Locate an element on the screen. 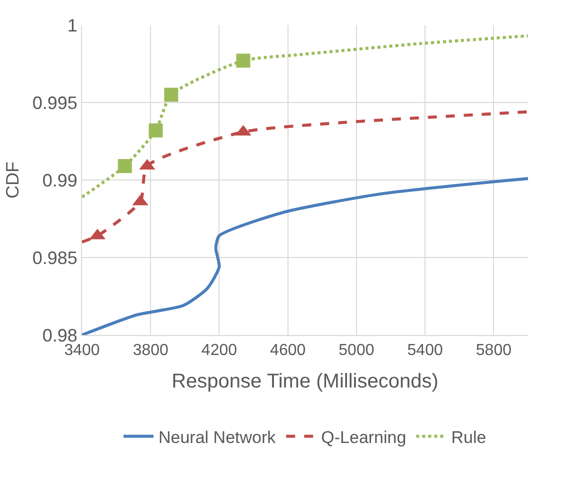 Image resolution: width=568 pixels, height=490 pixels. x-tick-label: 3800 is located at coordinates (150, 351).